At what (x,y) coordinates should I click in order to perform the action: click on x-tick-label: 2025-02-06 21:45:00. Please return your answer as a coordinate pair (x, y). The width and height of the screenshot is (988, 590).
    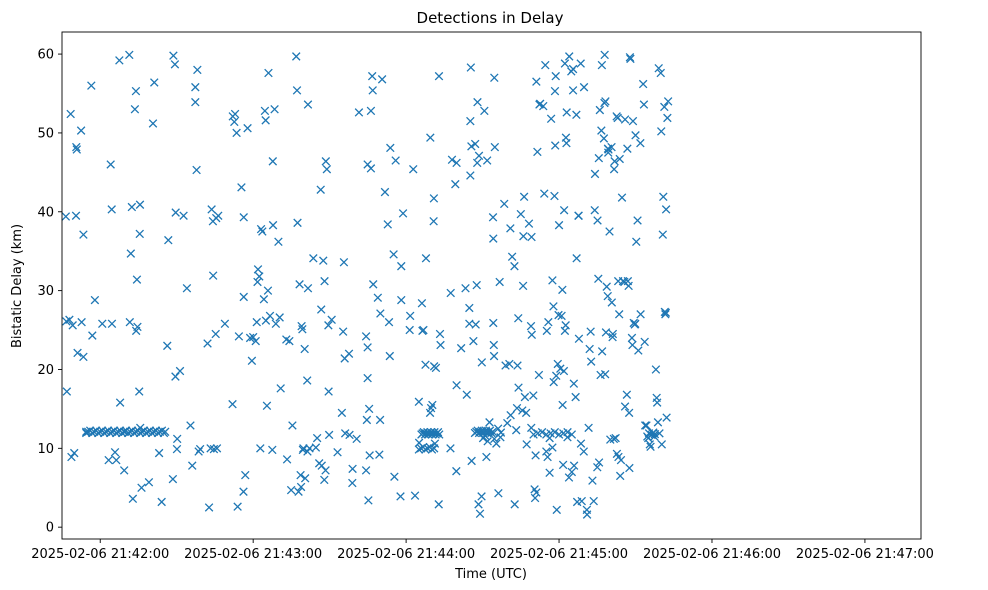
    Looking at the image, I should click on (559, 554).